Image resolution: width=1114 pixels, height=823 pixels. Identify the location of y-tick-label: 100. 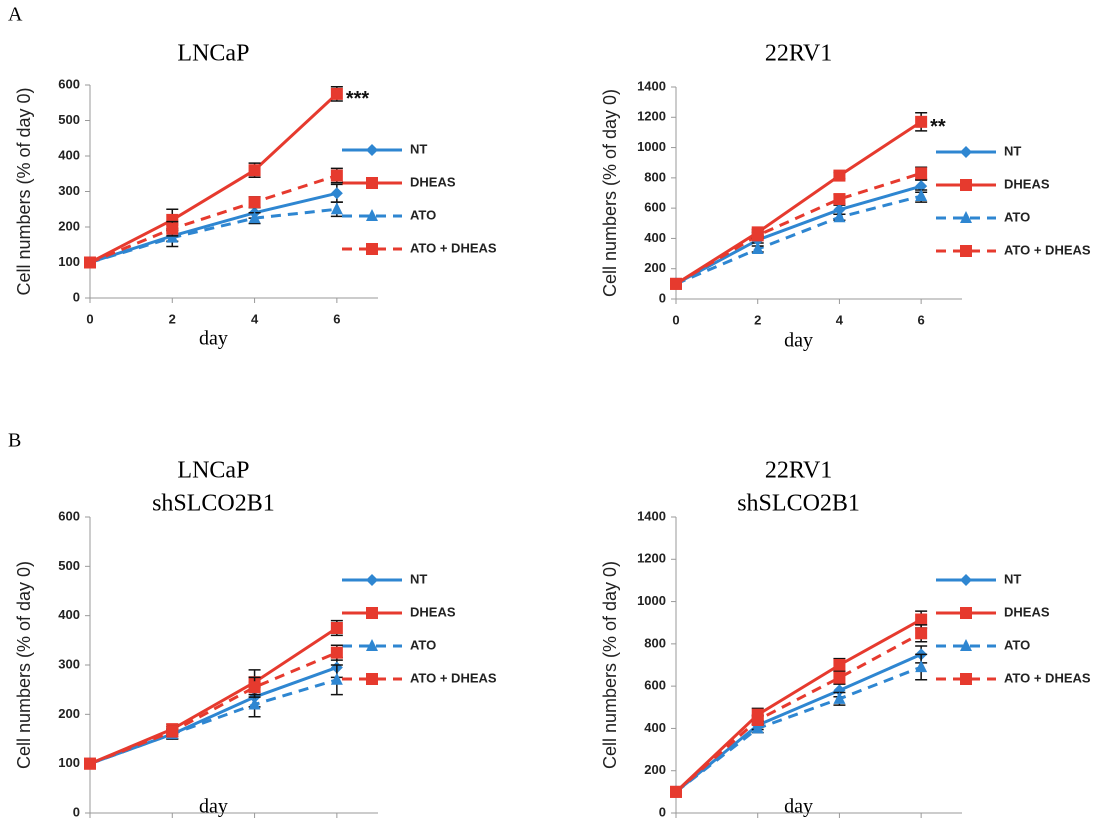
(69, 261).